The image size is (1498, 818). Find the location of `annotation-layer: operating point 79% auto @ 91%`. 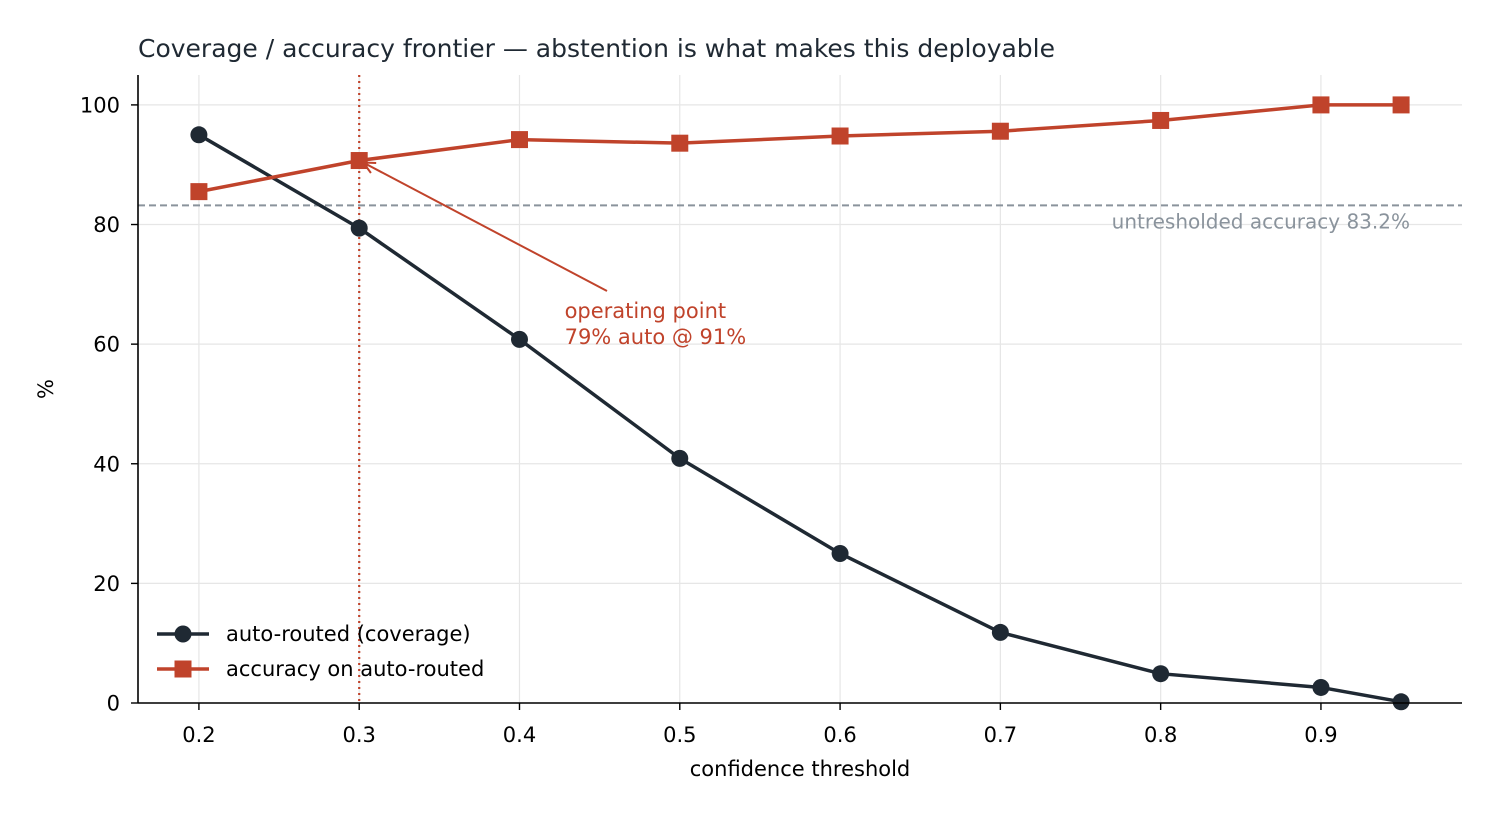

annotation-layer: operating point 79% auto @ 91% is located at coordinates (554, 255).